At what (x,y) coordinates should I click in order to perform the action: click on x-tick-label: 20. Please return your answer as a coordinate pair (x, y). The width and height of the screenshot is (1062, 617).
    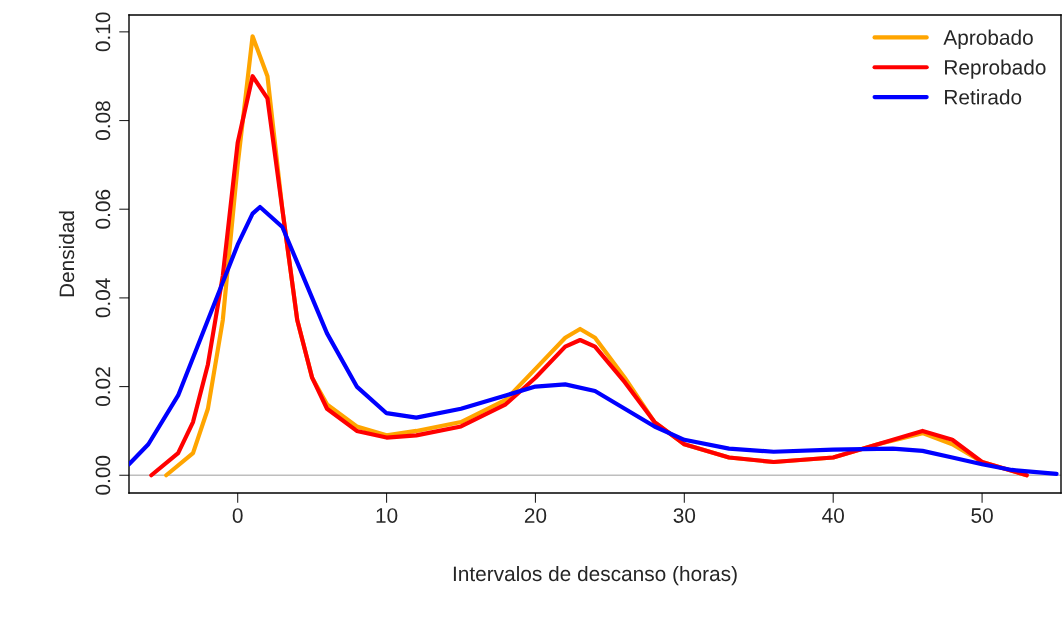
    Looking at the image, I should click on (535, 515).